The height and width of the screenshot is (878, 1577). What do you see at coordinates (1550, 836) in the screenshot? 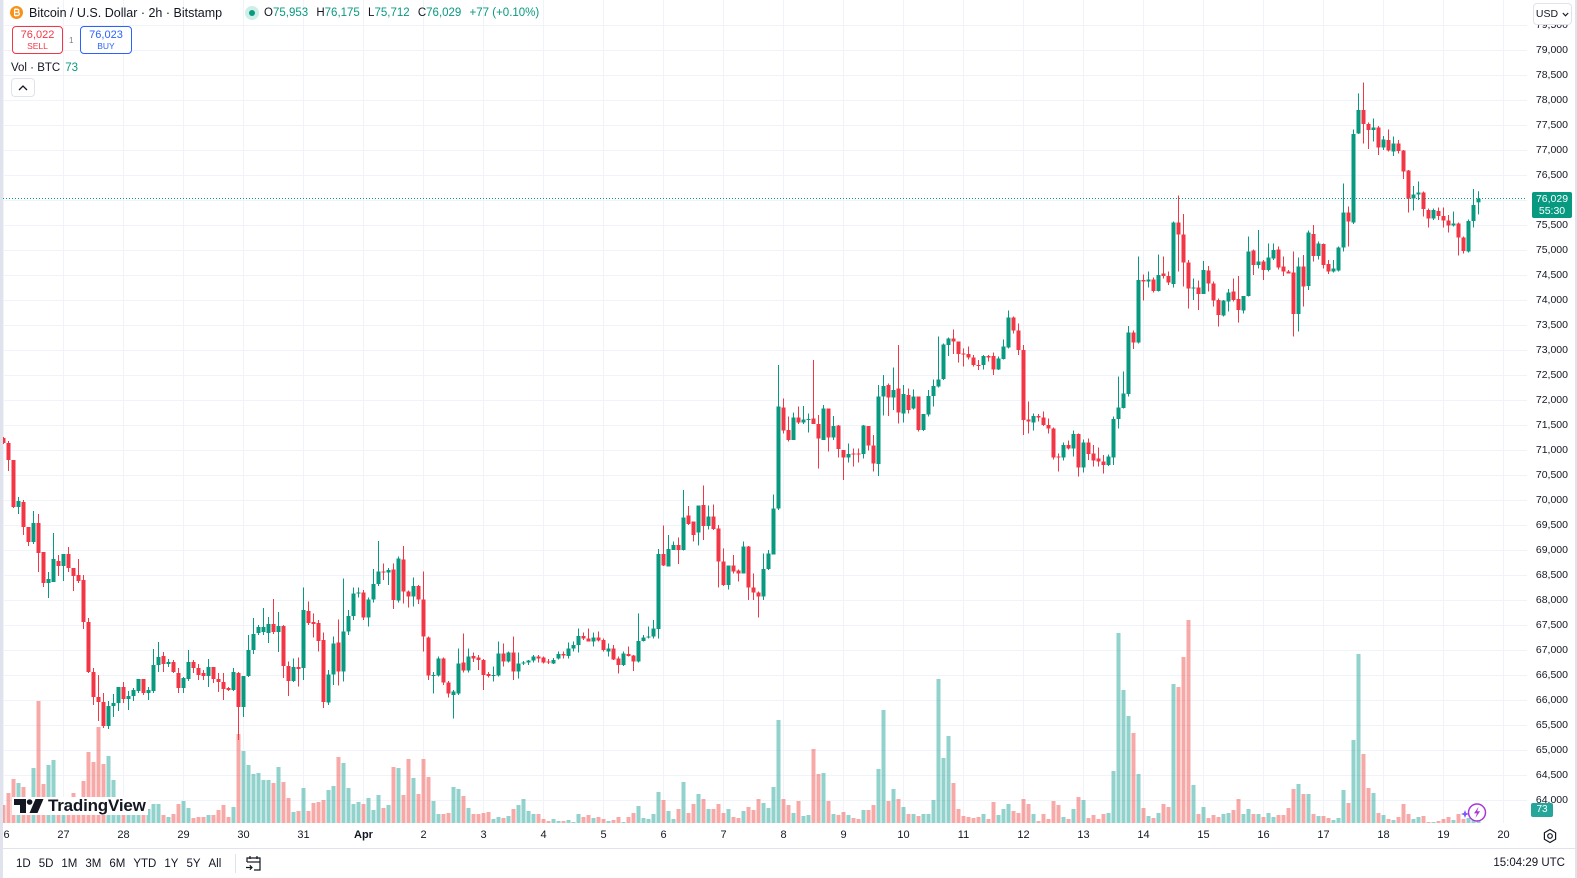
I see `chart-settings-button` at bounding box center [1550, 836].